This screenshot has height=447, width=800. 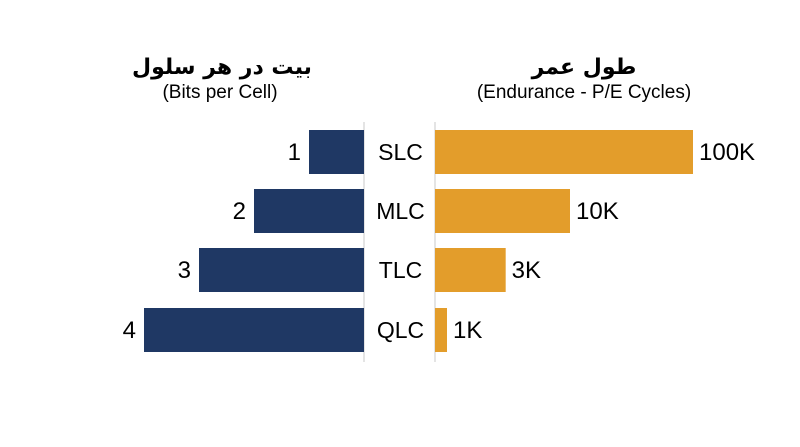 I want to click on bits-bar-tlc, so click(x=281, y=270).